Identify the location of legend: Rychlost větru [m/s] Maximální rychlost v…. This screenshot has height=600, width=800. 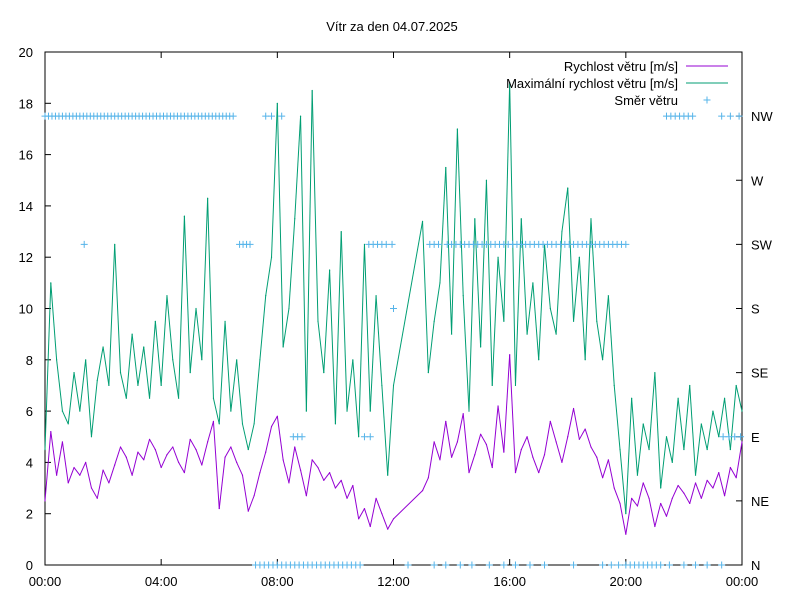
(617, 83).